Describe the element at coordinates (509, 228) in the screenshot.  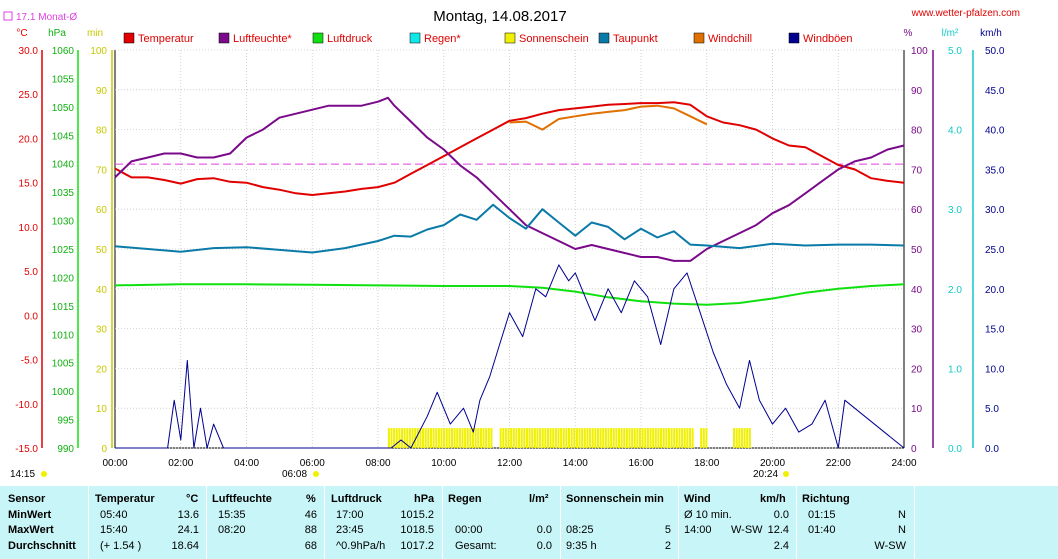
I see `dewpoint-series` at that location.